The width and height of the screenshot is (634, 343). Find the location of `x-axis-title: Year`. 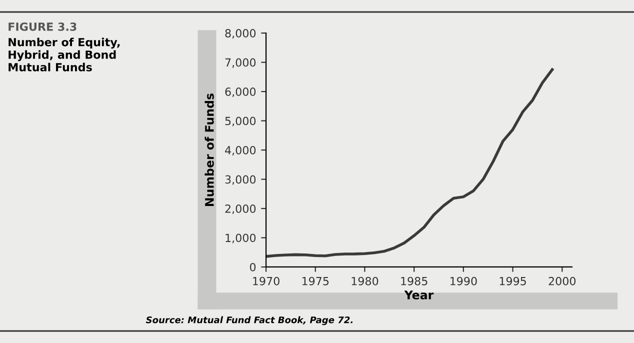

x-axis-title: Year is located at coordinates (419, 295).